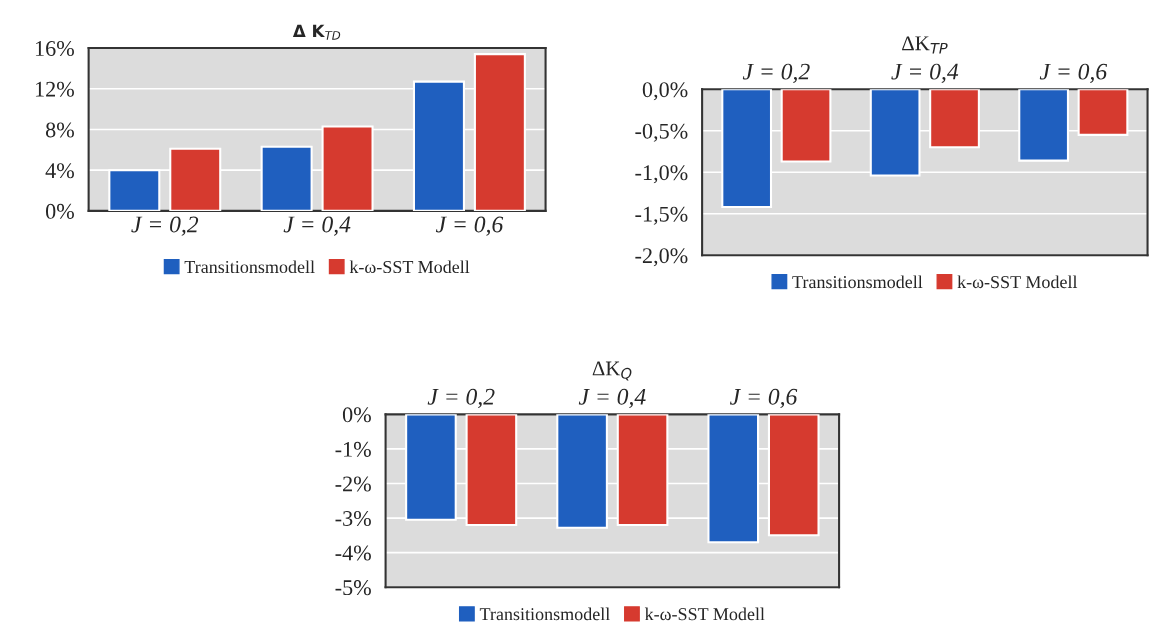  Describe the element at coordinates (353, 449) in the screenshot. I see `y-tick-label: -1%` at that location.